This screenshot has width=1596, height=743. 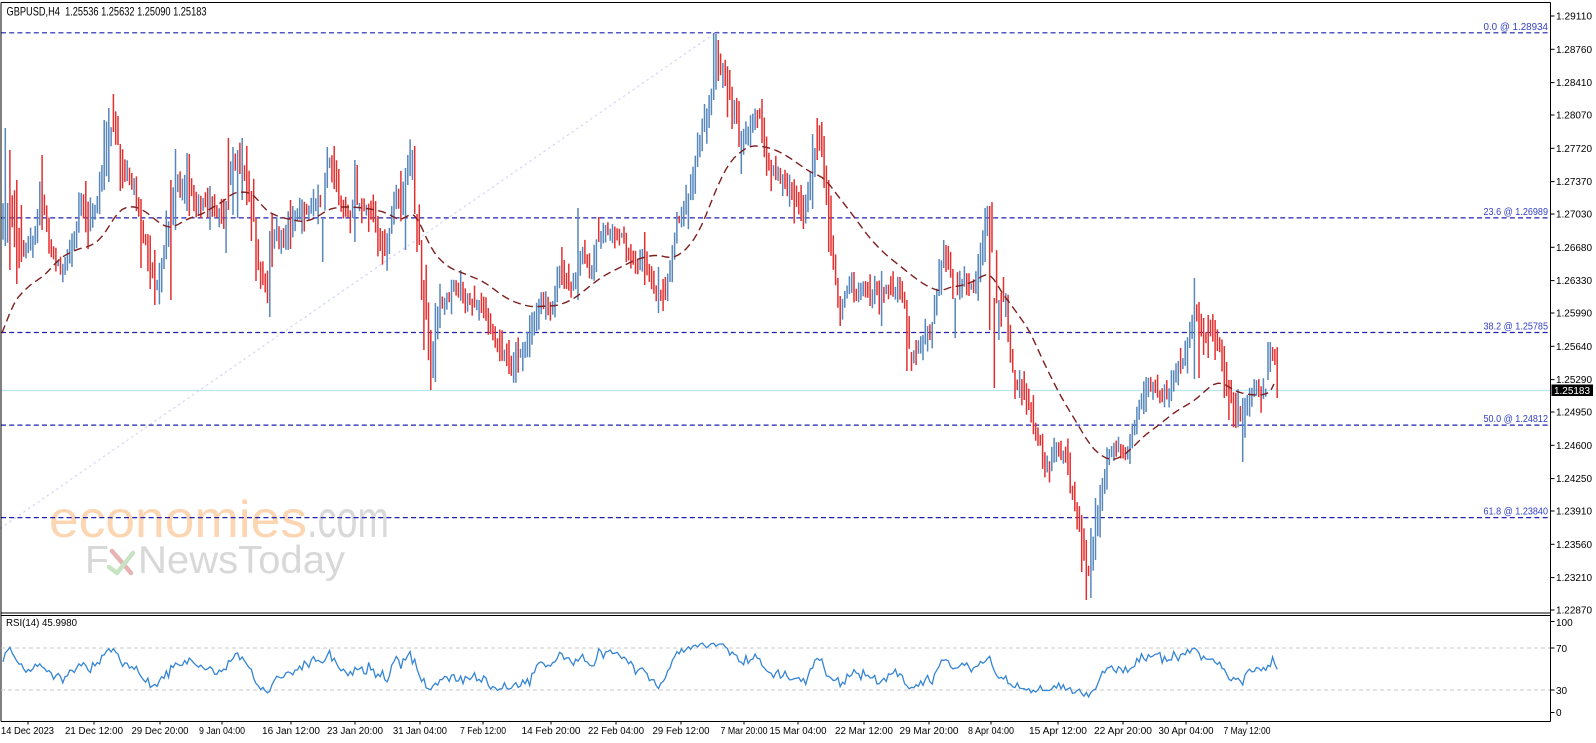 What do you see at coordinates (348, 520) in the screenshot?
I see `svg-text: .com` at bounding box center [348, 520].